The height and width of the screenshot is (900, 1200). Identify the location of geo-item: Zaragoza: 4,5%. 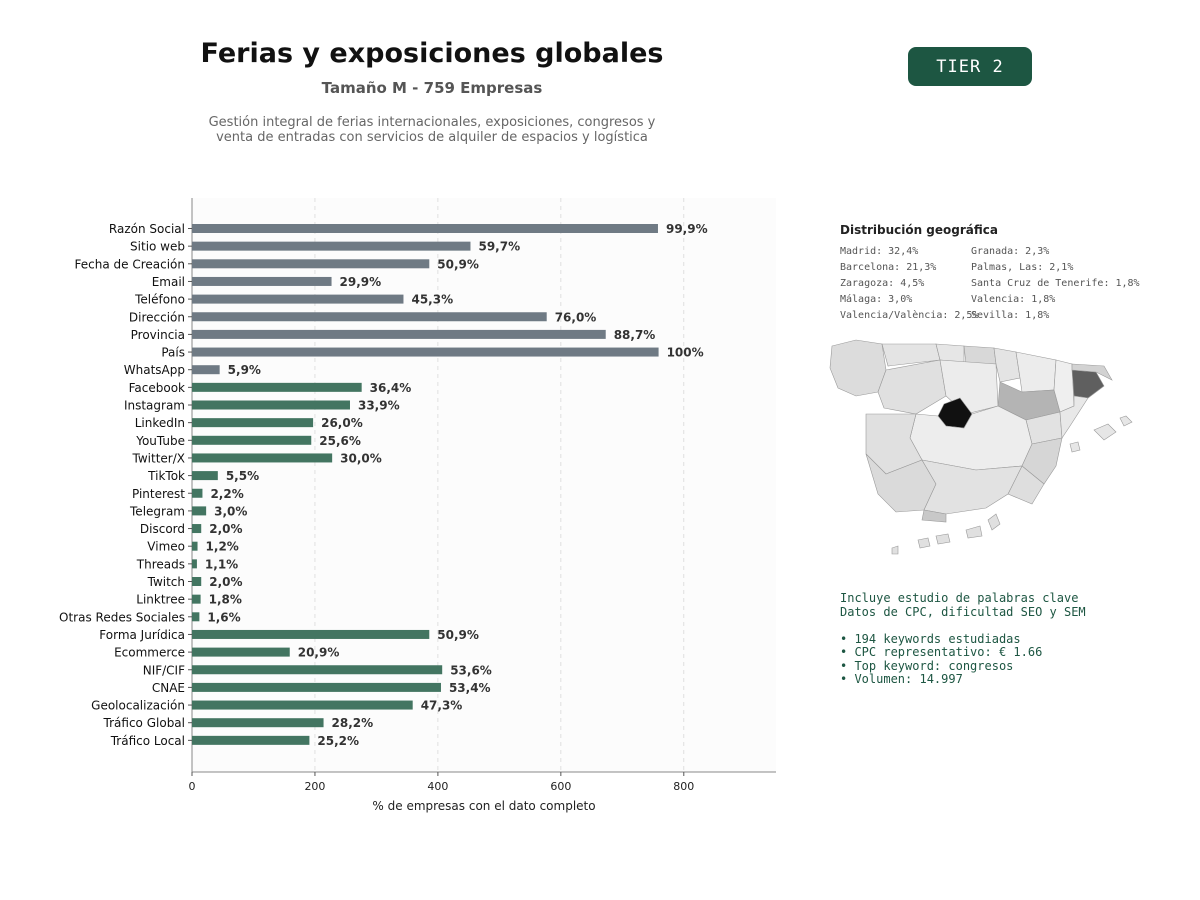
(882, 283).